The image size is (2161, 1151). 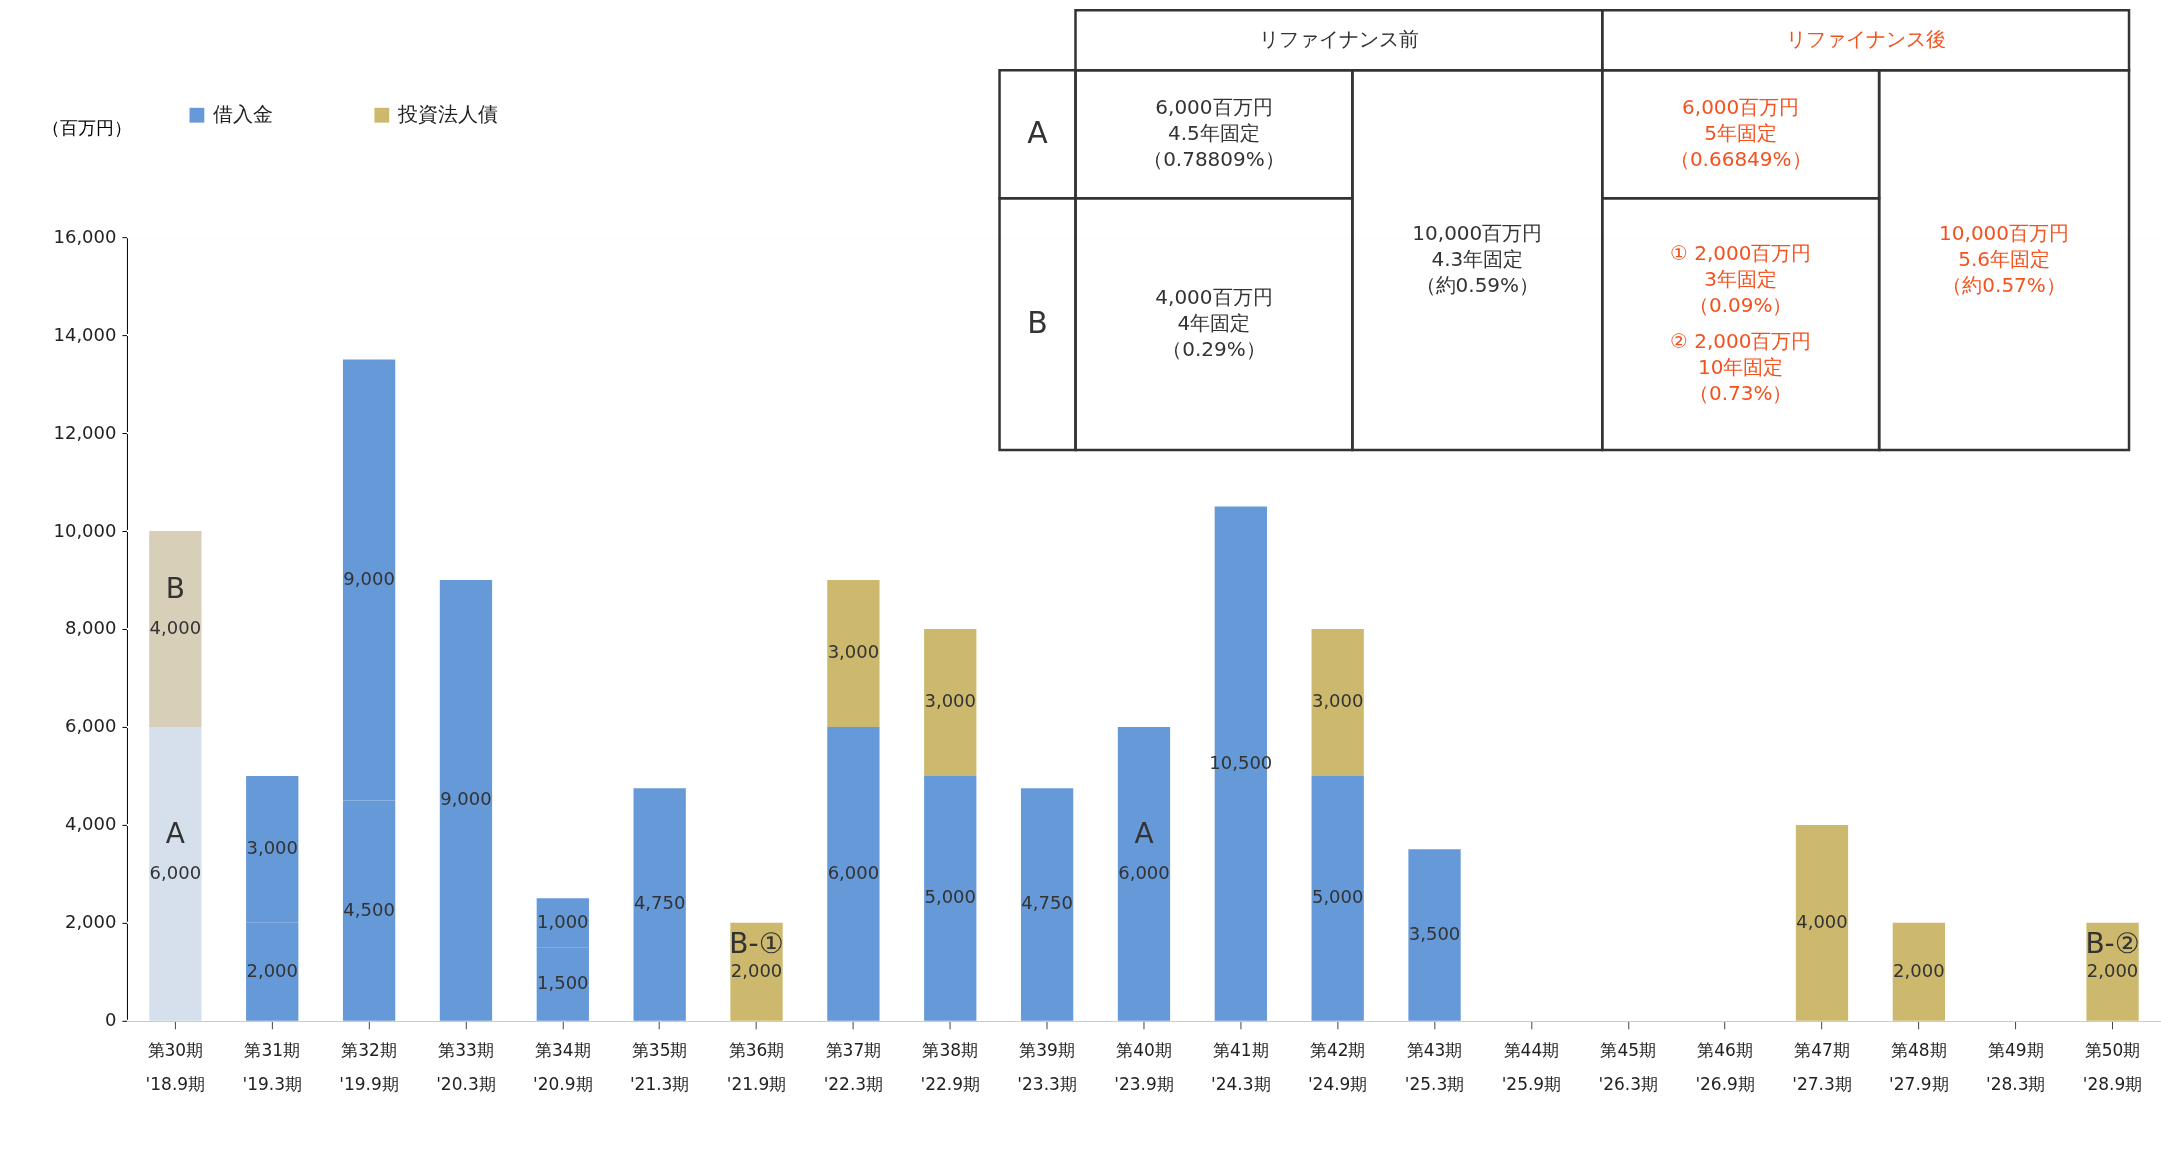 I want to click on y-tick-label: 2,000, so click(x=90, y=922).